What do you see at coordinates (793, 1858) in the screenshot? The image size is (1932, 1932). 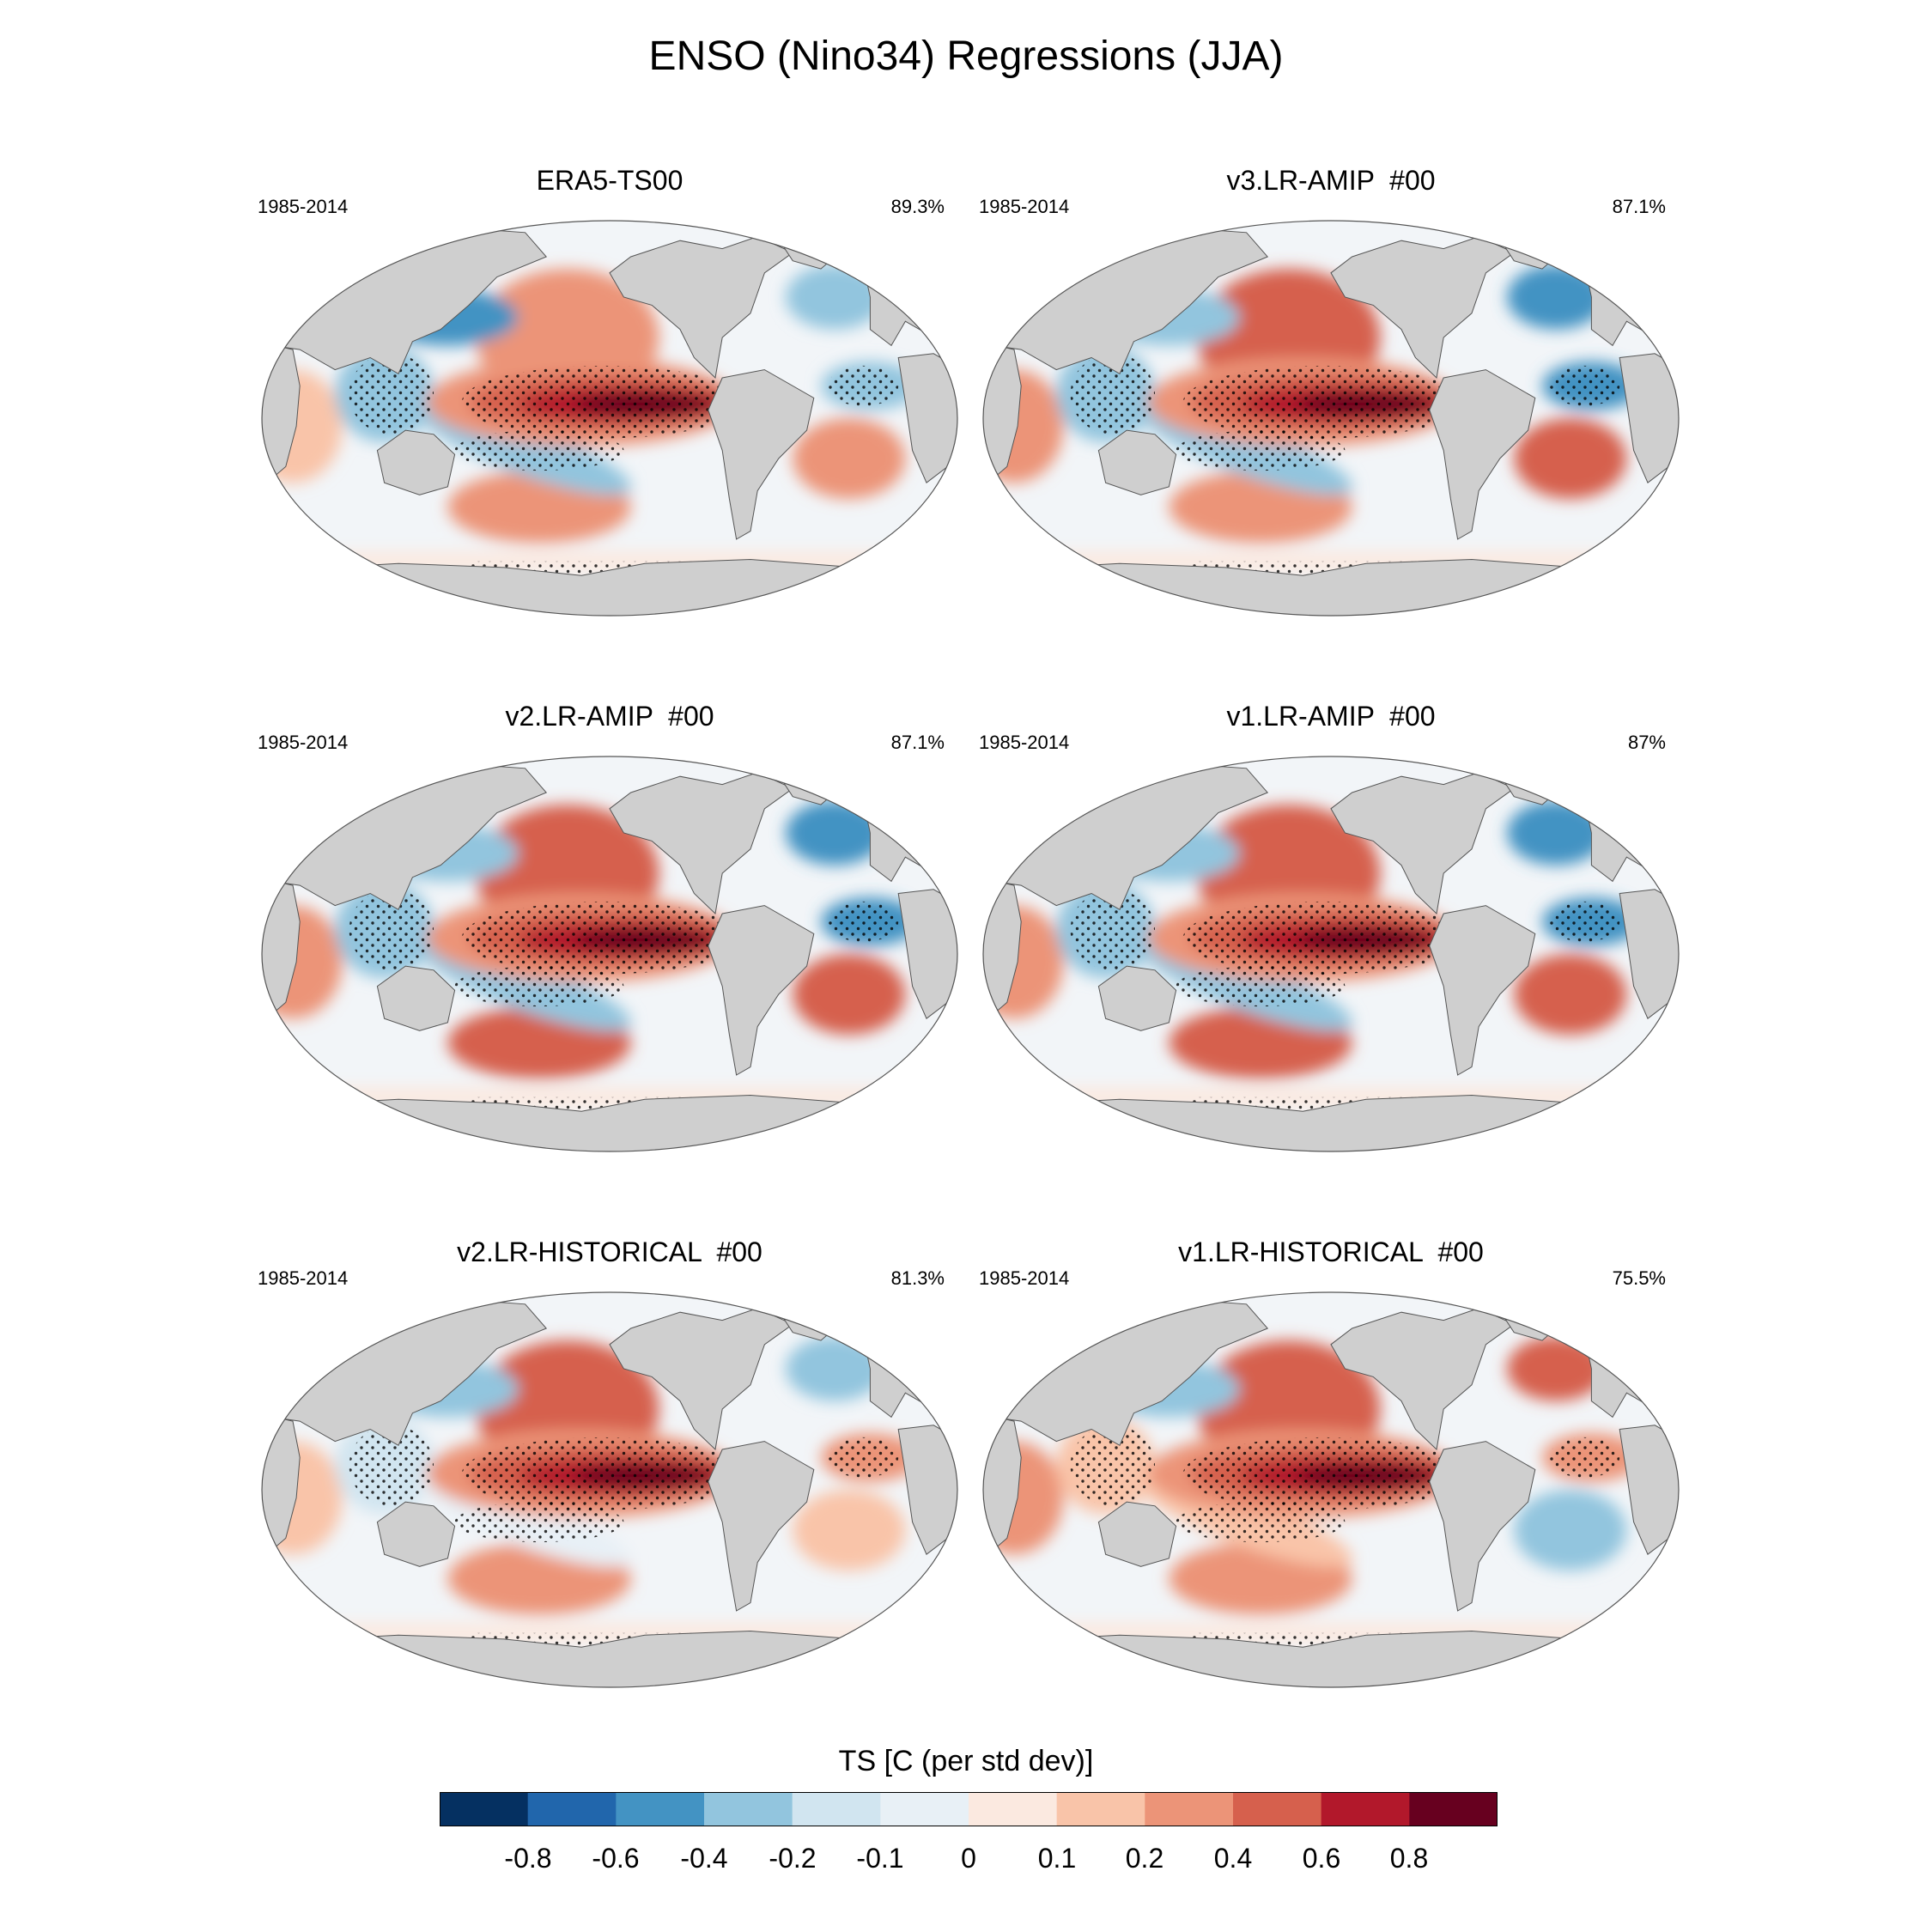 I see `colorbar-tick-label: -0.2` at bounding box center [793, 1858].